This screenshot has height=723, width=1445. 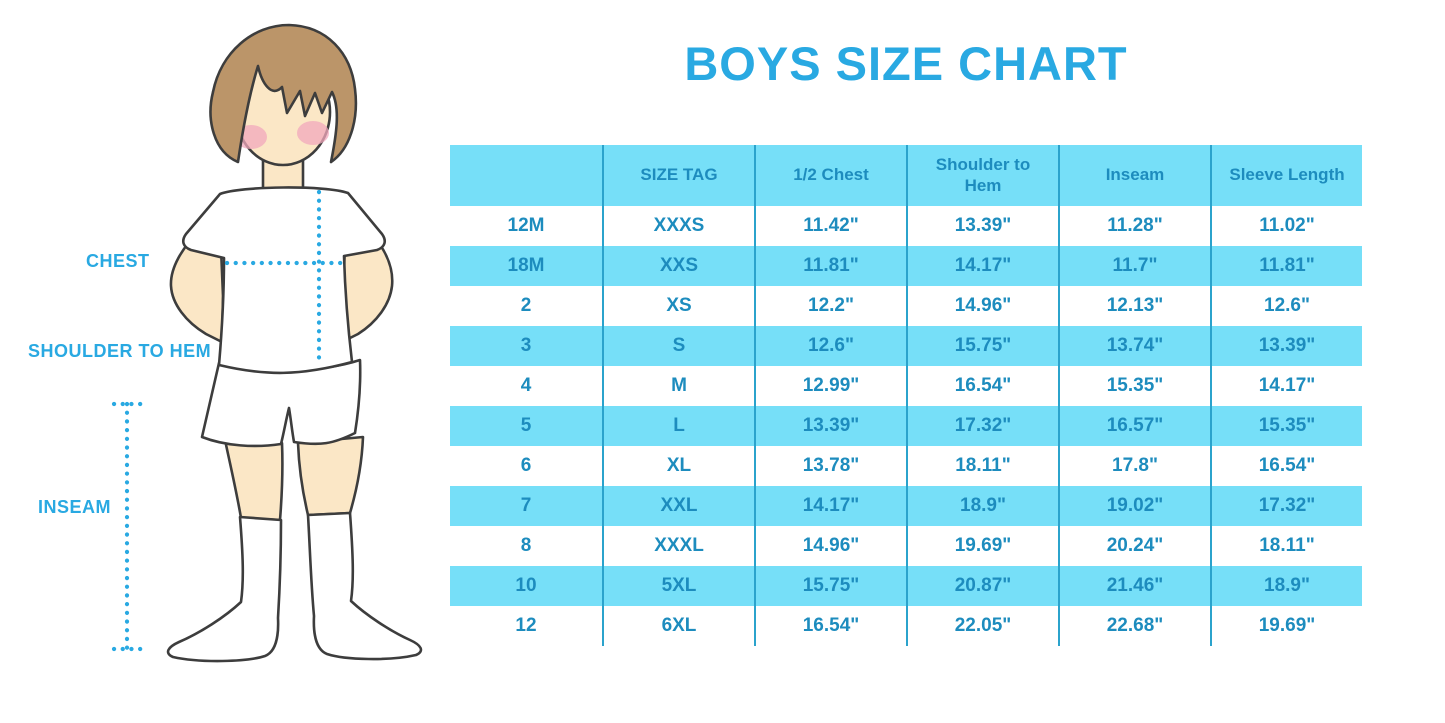 What do you see at coordinates (982, 175) in the screenshot?
I see `header-shoulder-to-hem: Shoulder to Hem` at bounding box center [982, 175].